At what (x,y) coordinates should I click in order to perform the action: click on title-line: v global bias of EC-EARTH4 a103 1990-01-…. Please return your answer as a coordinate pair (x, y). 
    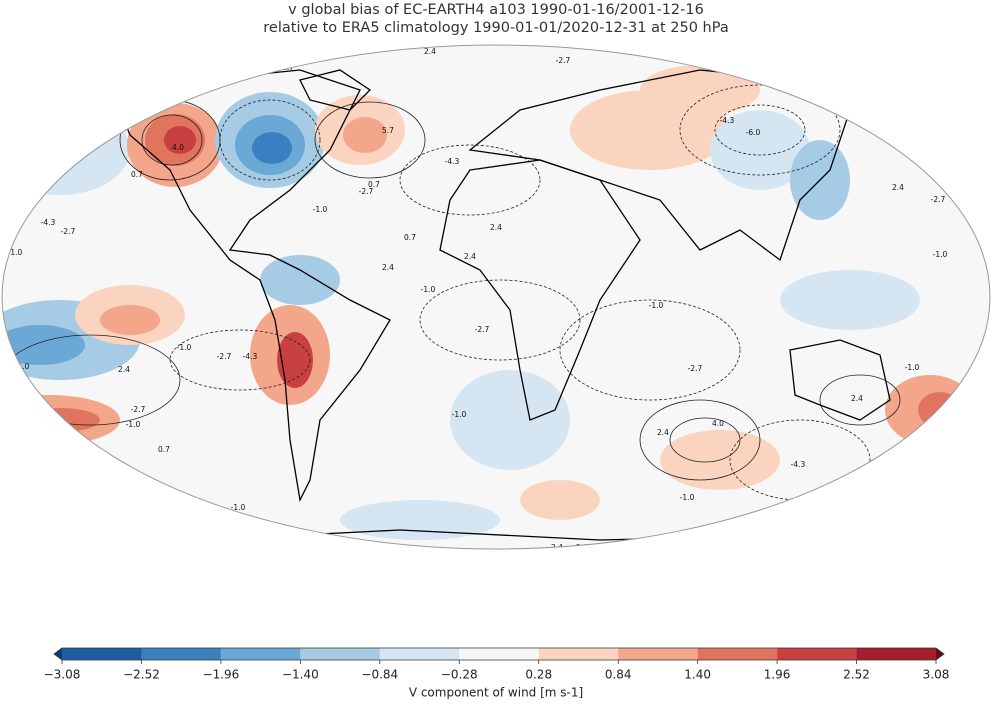
    Looking at the image, I should click on (496, 10).